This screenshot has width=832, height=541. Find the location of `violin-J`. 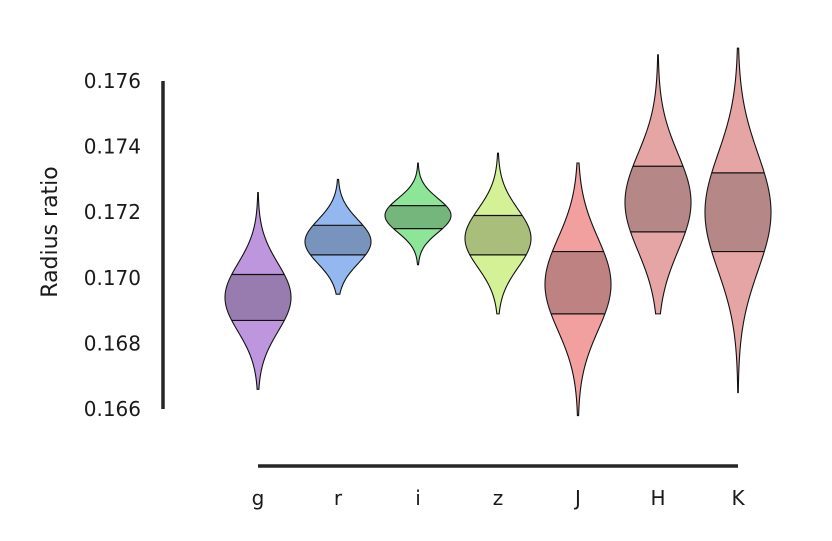

violin-J is located at coordinates (578, 289).